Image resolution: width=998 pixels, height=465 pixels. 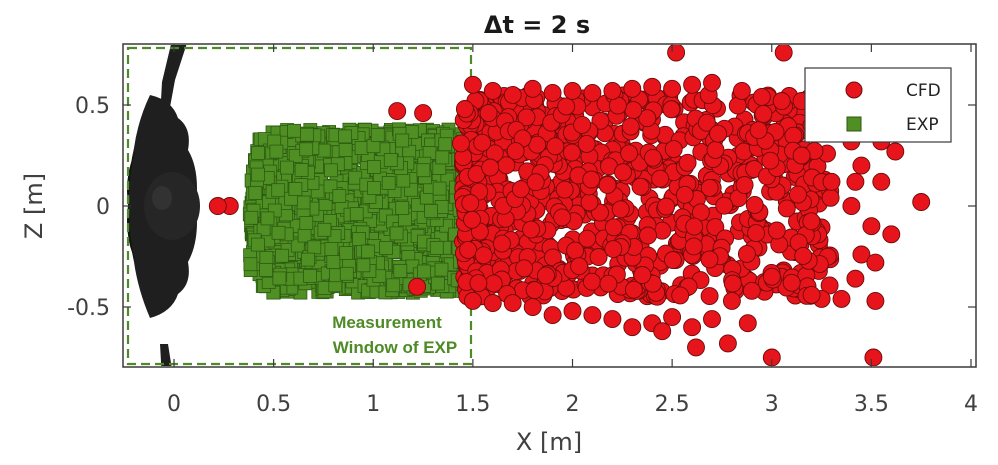 I want to click on chart-title: Δt = 2 s, so click(x=537, y=25).